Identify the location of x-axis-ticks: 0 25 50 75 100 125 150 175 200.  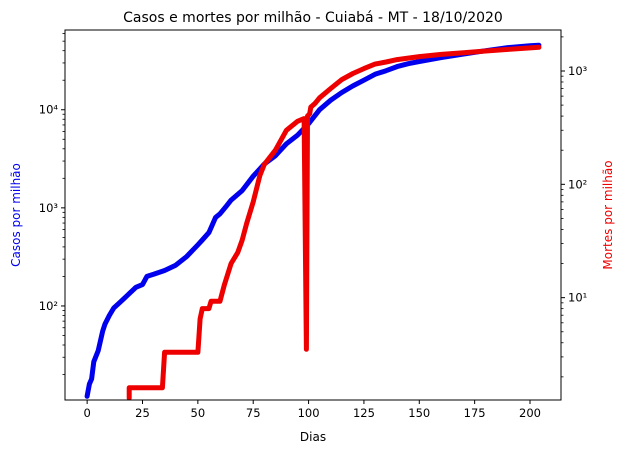
(312, 410).